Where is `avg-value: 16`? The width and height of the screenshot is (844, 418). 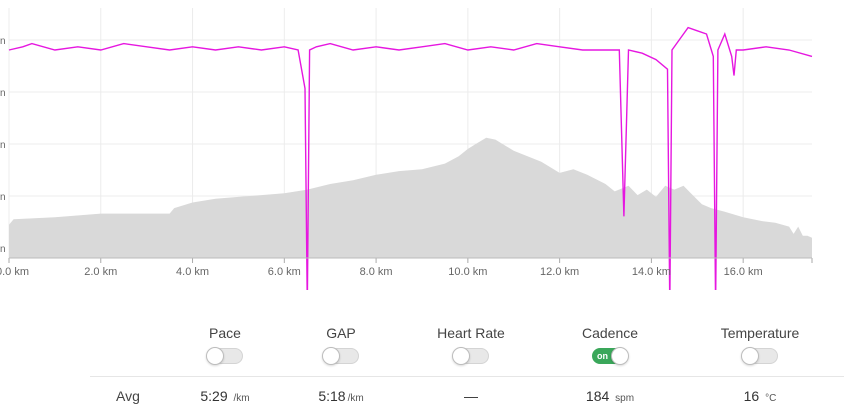
avg-value: 16 is located at coordinates (751, 396).